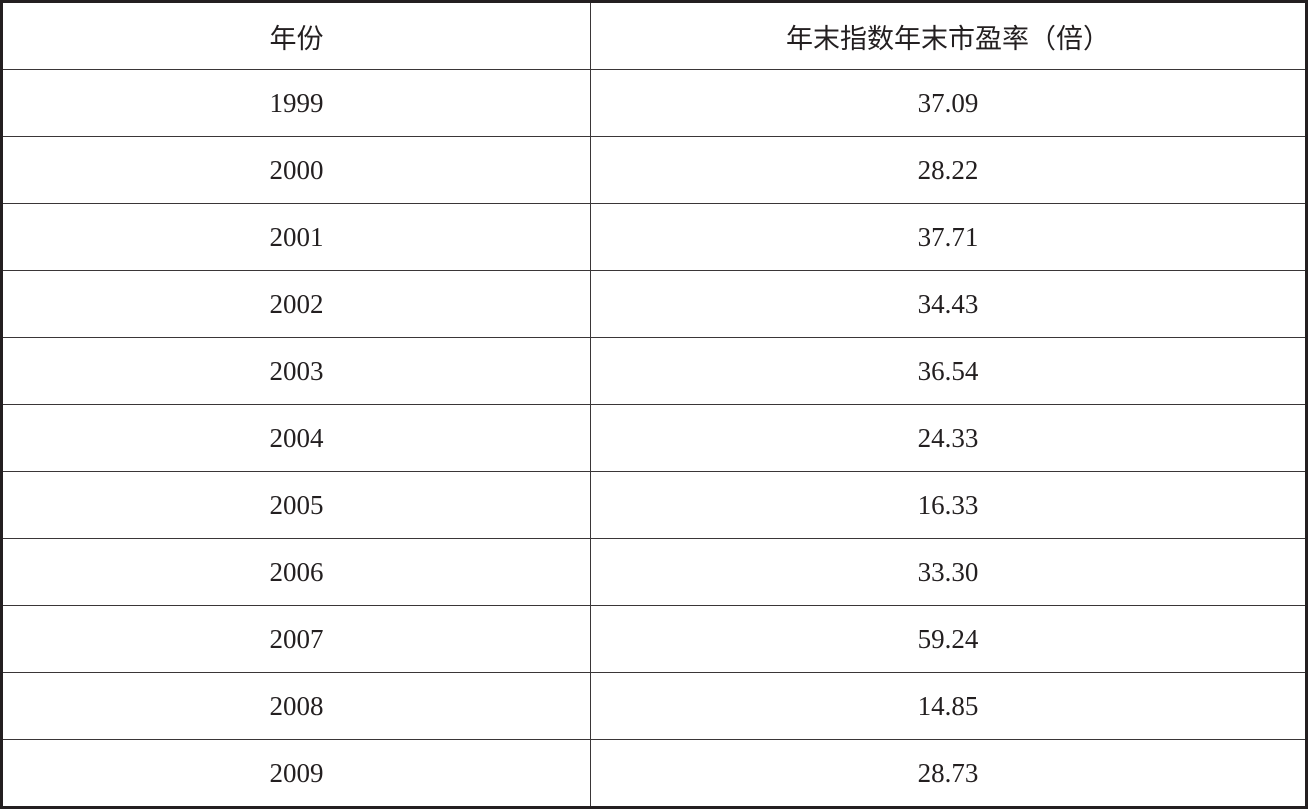  What do you see at coordinates (948, 304) in the screenshot?
I see `pe-cell: 34.43` at bounding box center [948, 304].